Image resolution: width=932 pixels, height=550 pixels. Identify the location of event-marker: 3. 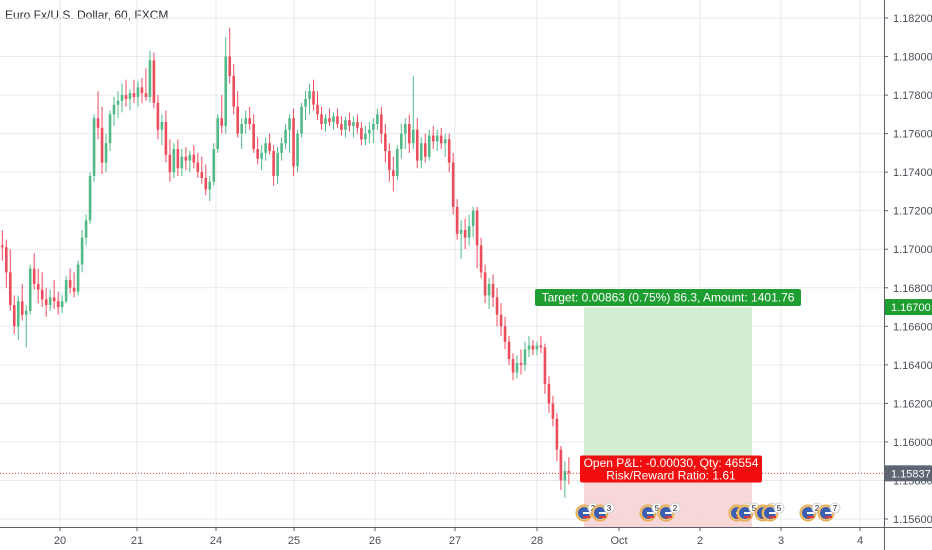
(603, 512).